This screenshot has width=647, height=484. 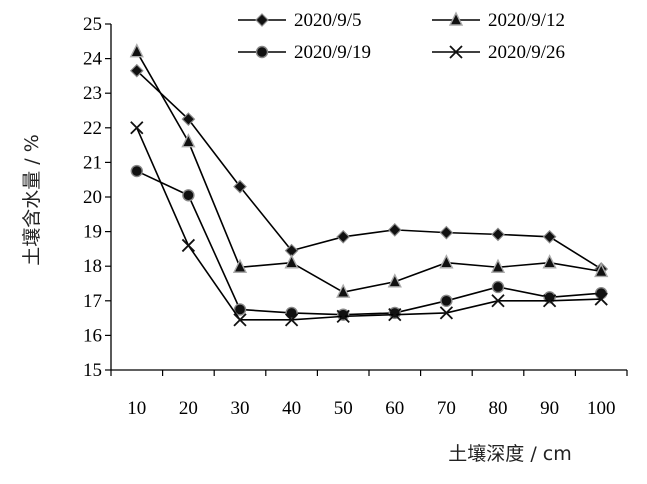 What do you see at coordinates (240, 408) in the screenshot?
I see `x-tick-label: 30` at bounding box center [240, 408].